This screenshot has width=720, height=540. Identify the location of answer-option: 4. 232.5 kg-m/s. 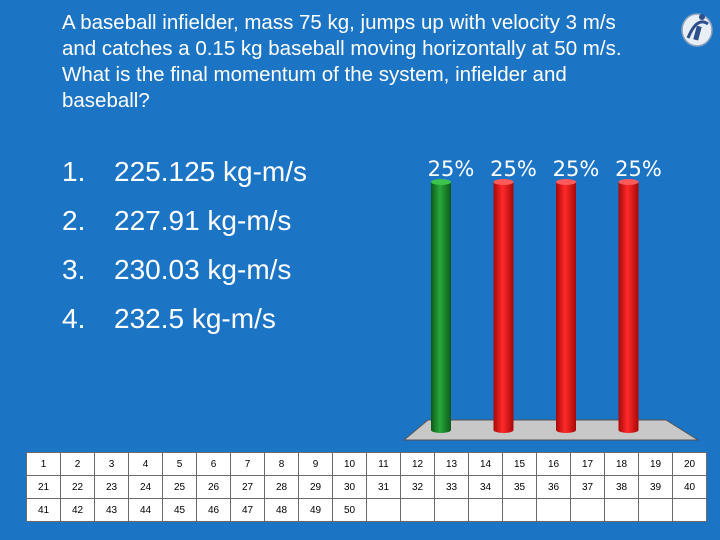
(184, 318).